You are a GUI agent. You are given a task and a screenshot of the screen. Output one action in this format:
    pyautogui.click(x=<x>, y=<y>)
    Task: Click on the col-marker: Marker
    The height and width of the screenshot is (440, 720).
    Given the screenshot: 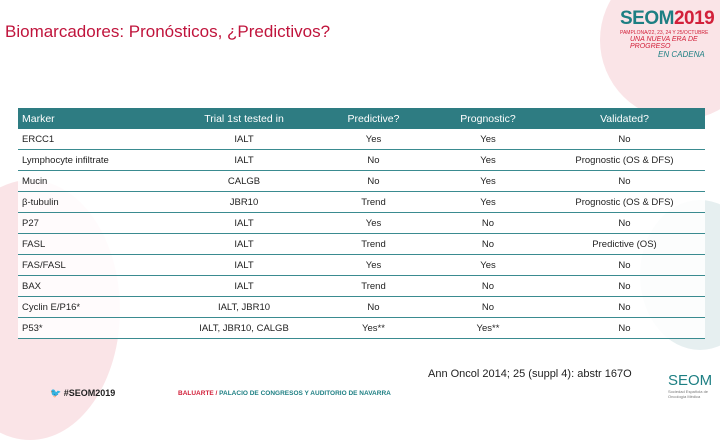 What is the action you would take?
    pyautogui.click(x=95, y=118)
    